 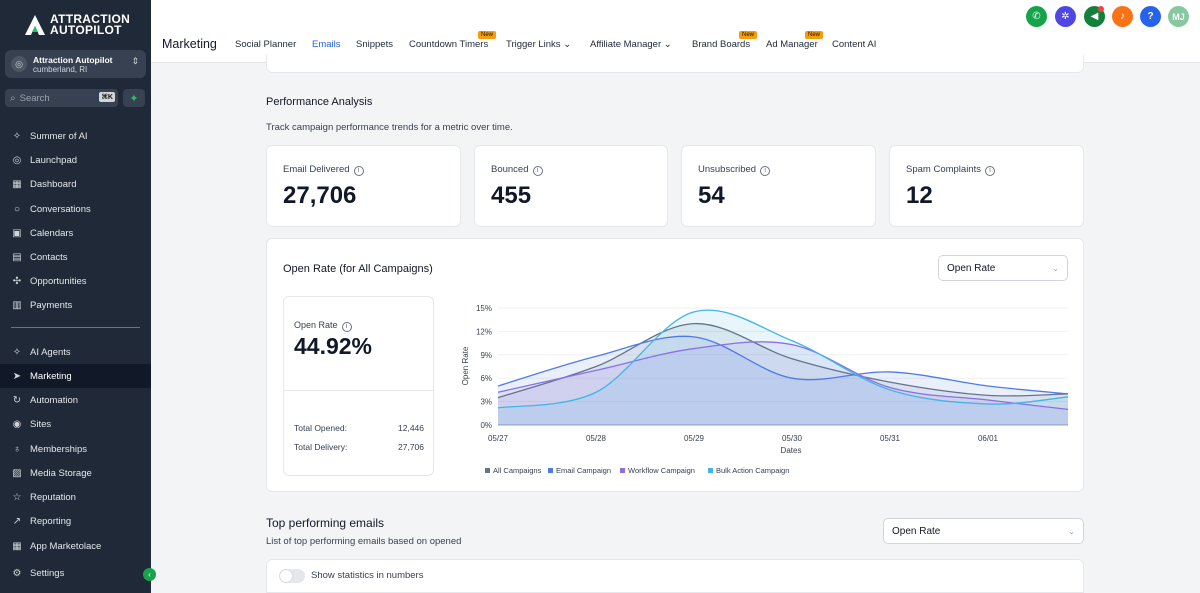 What do you see at coordinates (86, 30) in the screenshot?
I see `brand-line-2: AUTOPILOT` at bounding box center [86, 30].